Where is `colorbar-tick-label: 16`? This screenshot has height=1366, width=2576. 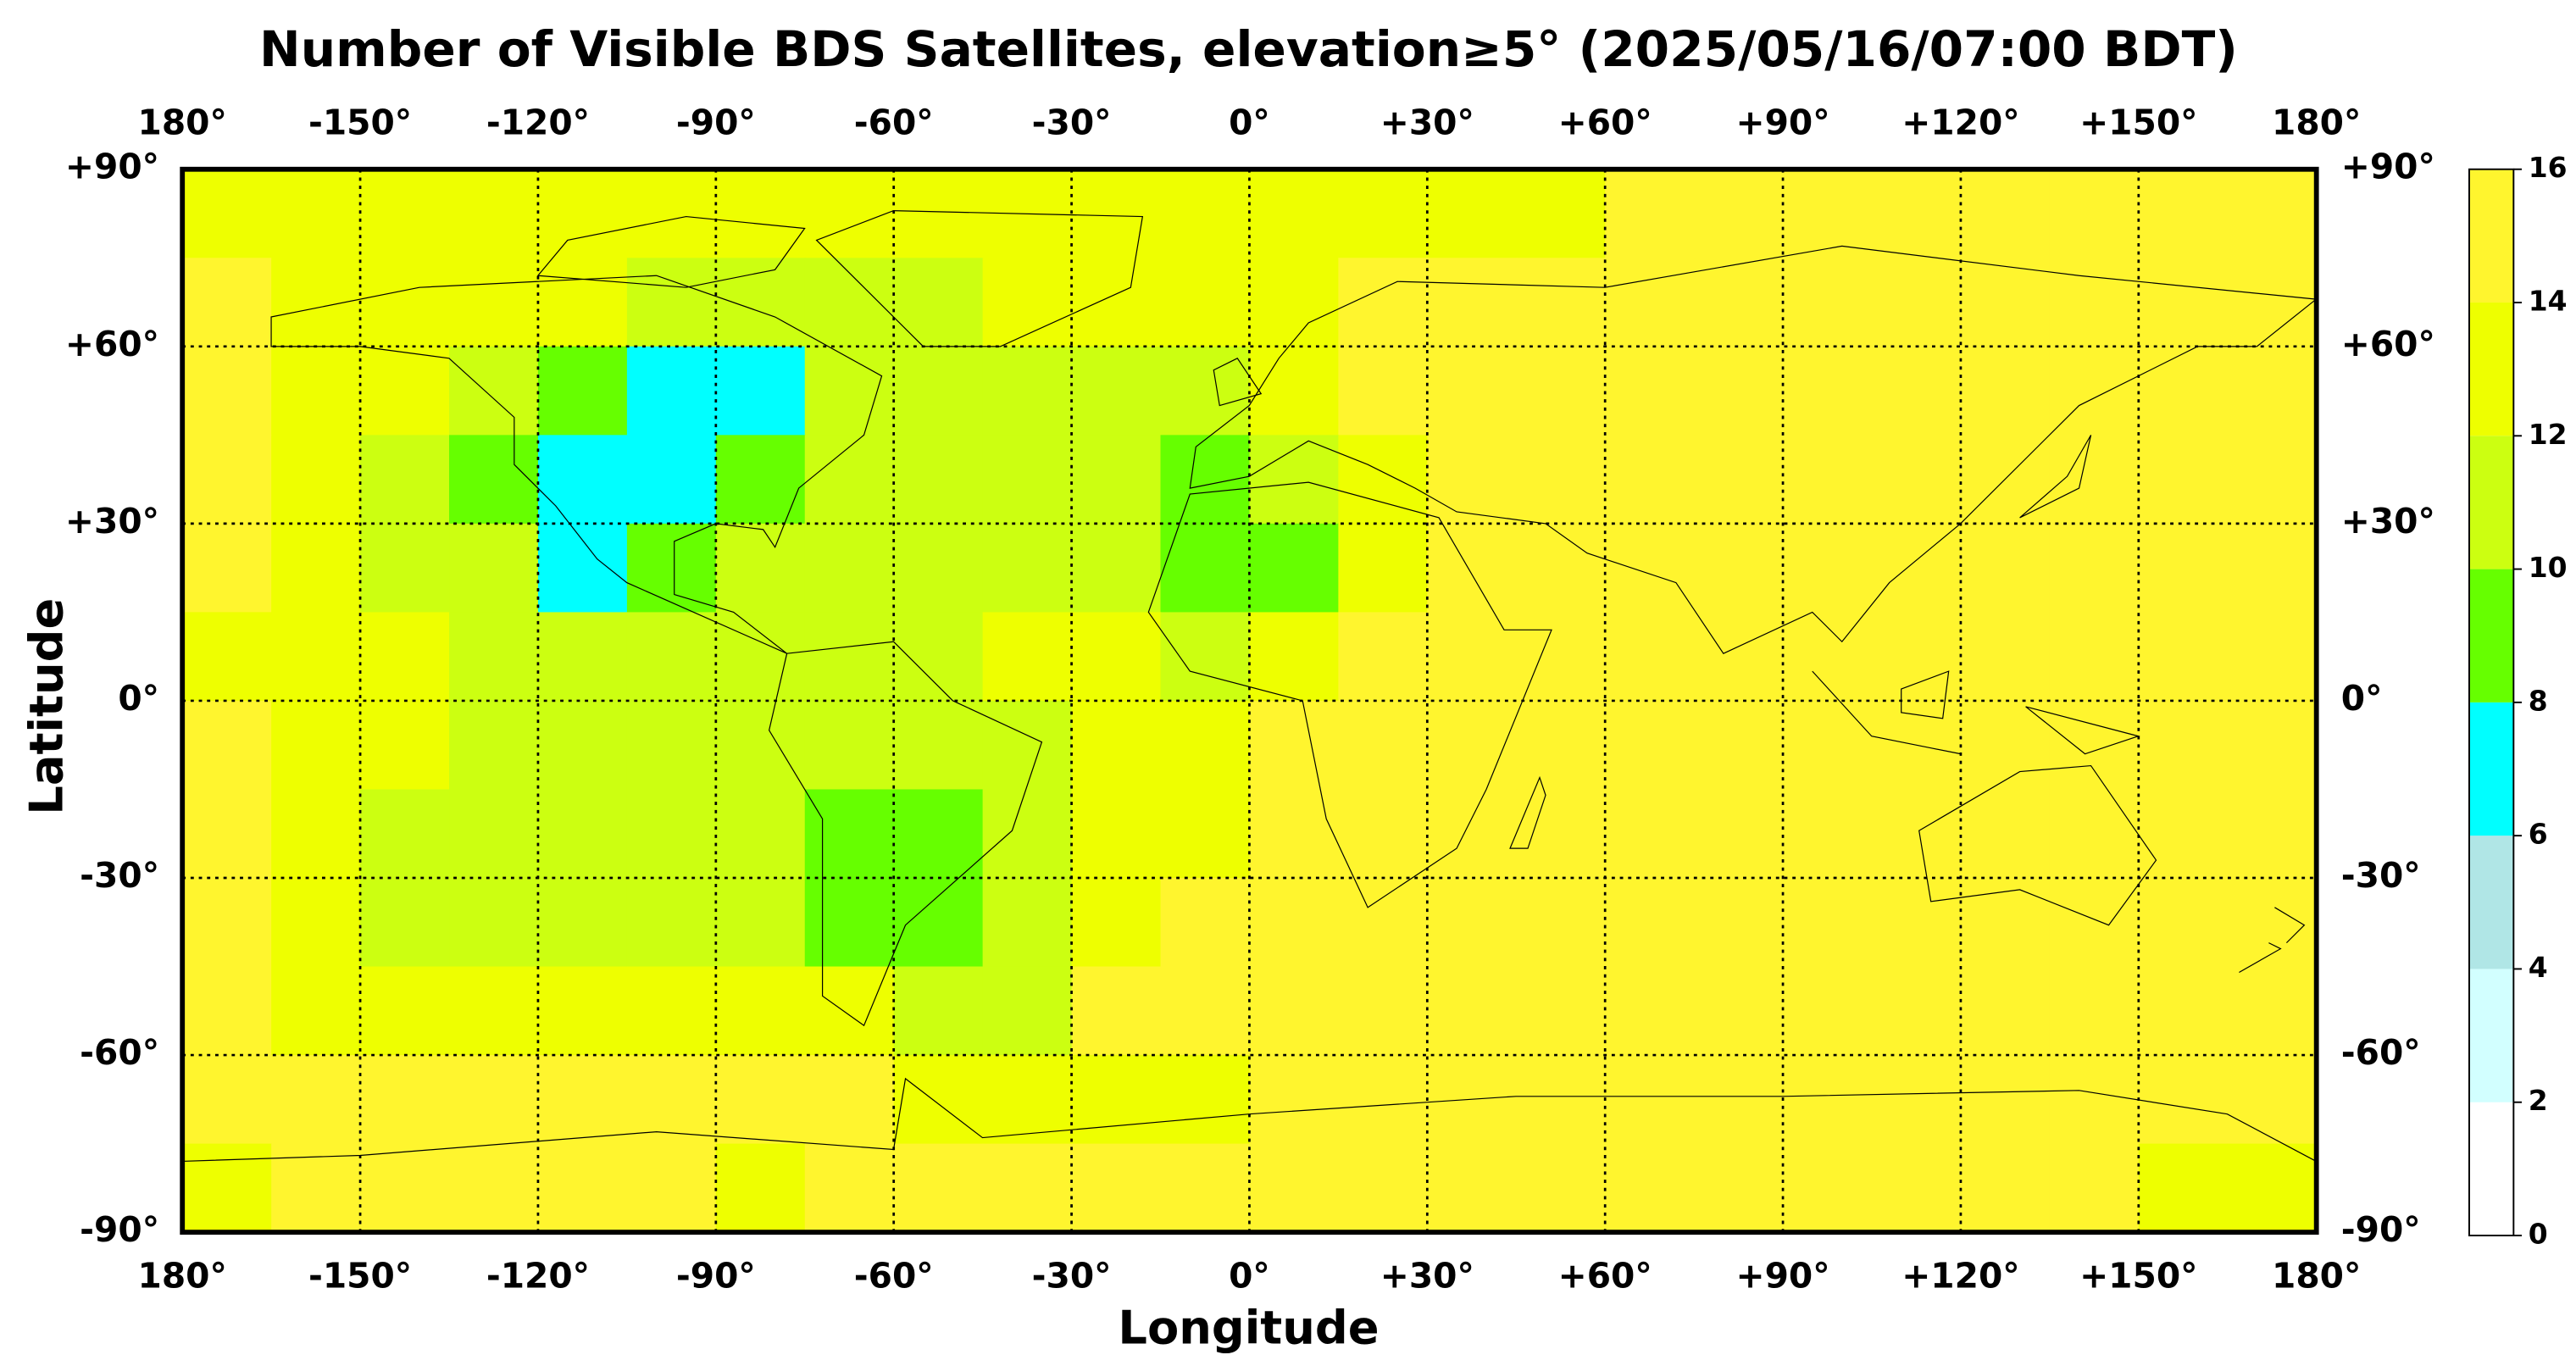 colorbar-tick-label: 16 is located at coordinates (2548, 167).